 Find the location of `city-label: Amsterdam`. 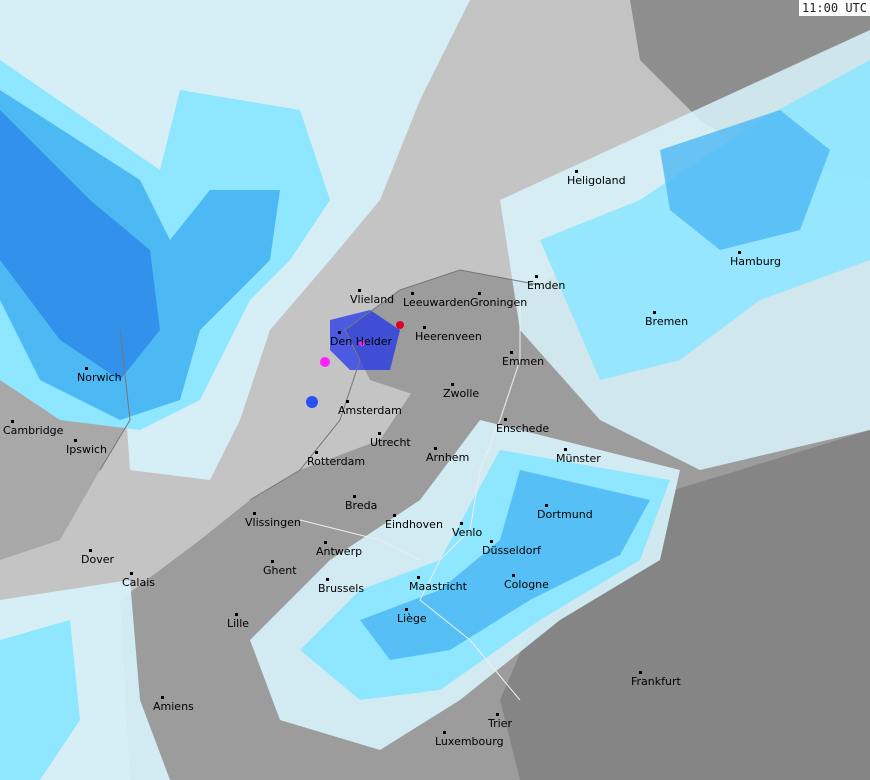

city-label: Amsterdam is located at coordinates (370, 410).